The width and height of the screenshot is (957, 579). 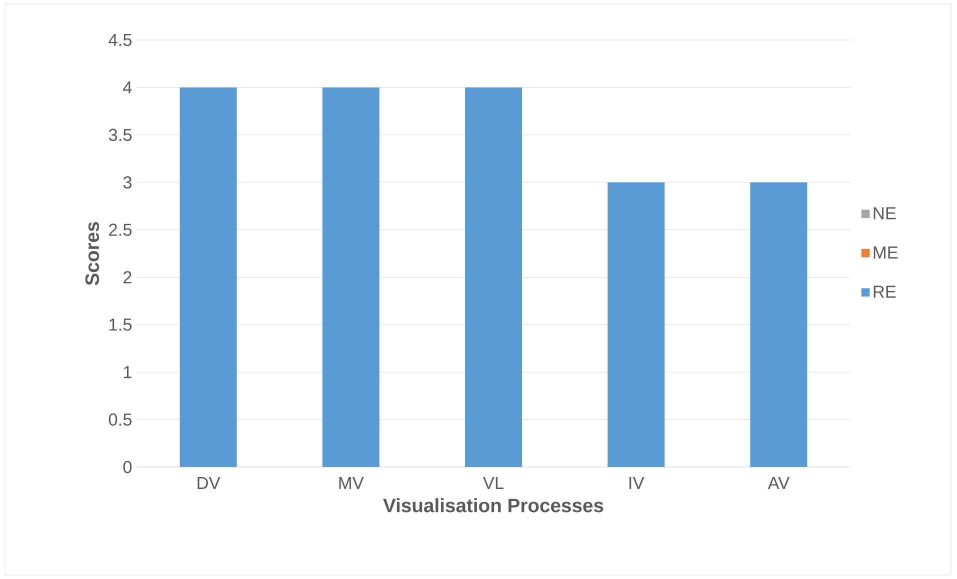 What do you see at coordinates (351, 483) in the screenshot?
I see `x-tick-label: MV` at bounding box center [351, 483].